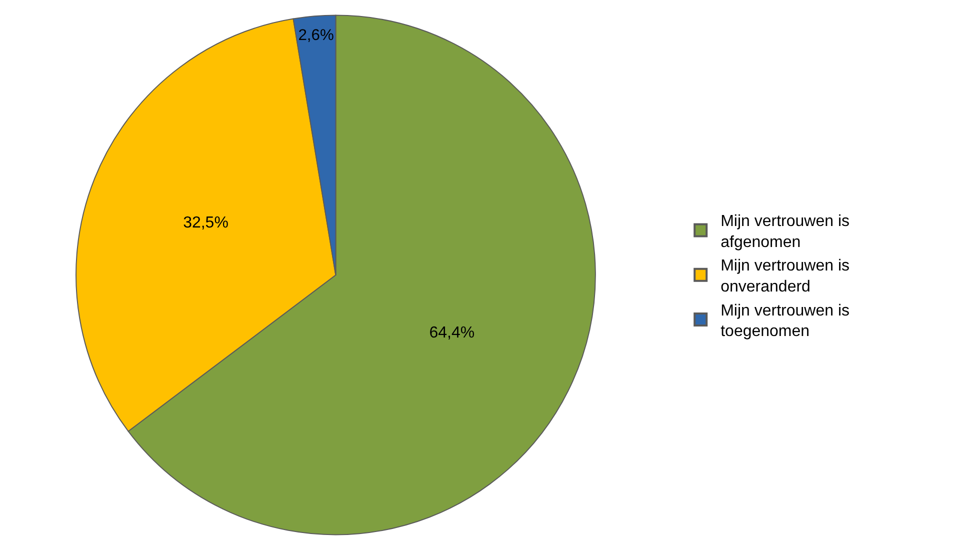  I want to click on data-label: 64,4%, so click(452, 333).